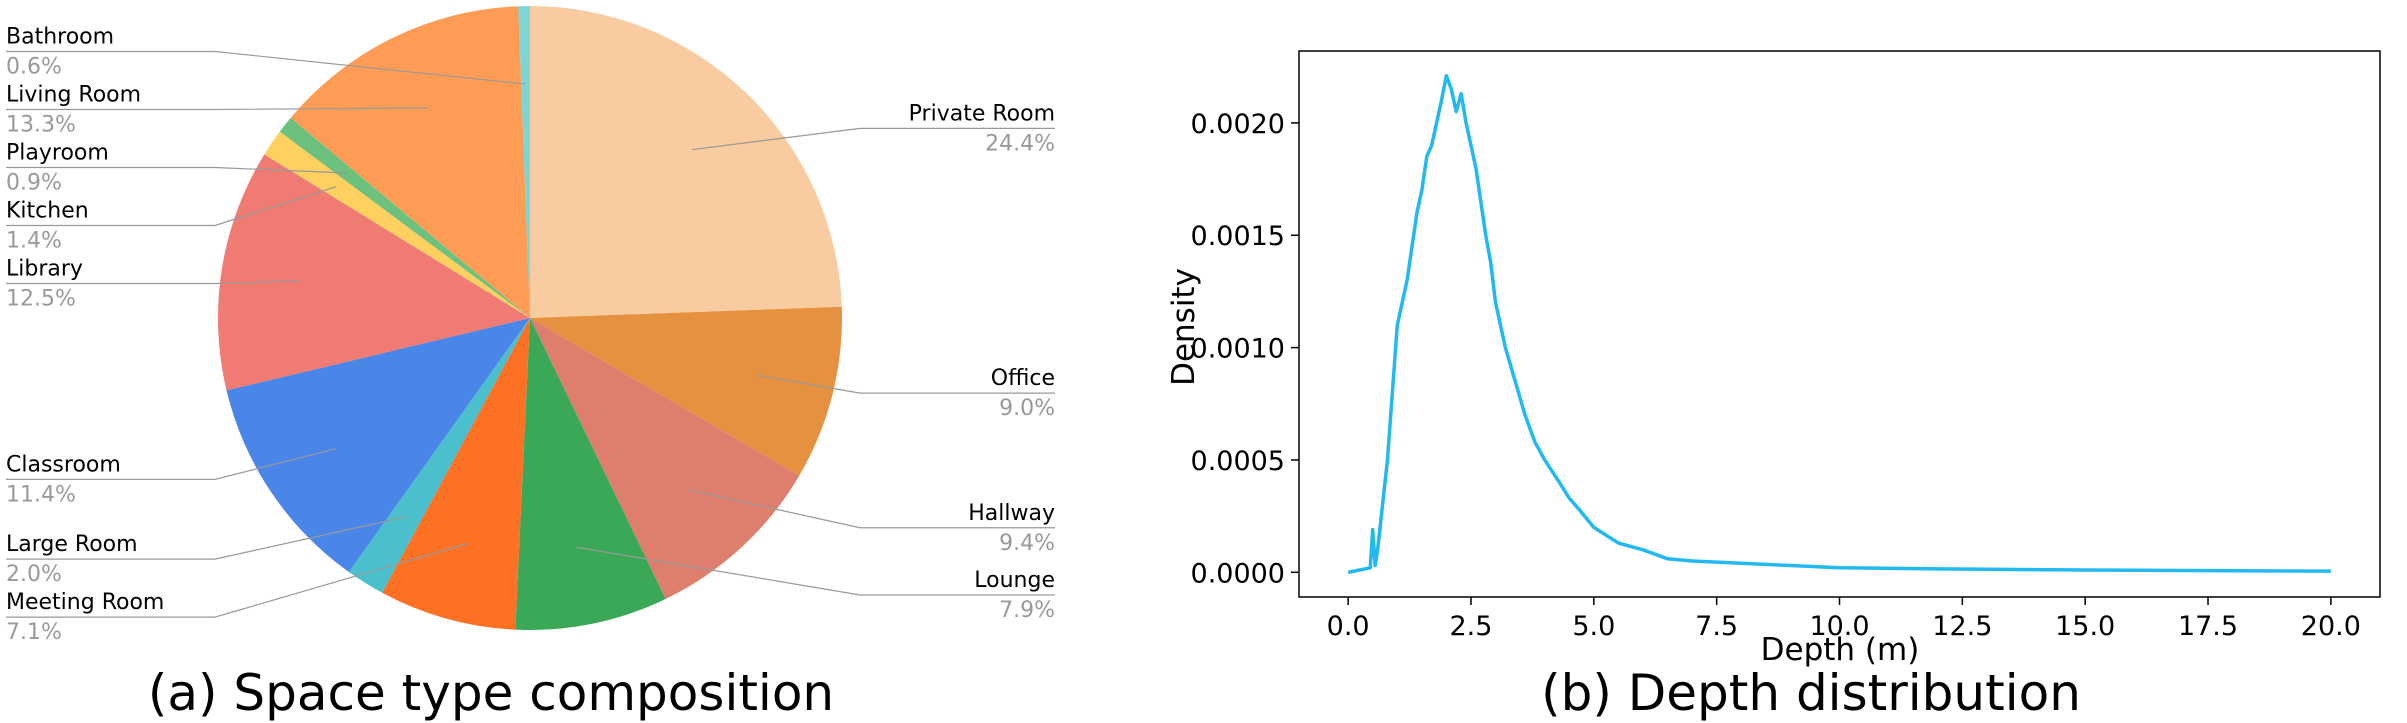 Image resolution: width=2407 pixels, height=723 pixels. I want to click on x-tick-label: 7.5, so click(1716, 626).